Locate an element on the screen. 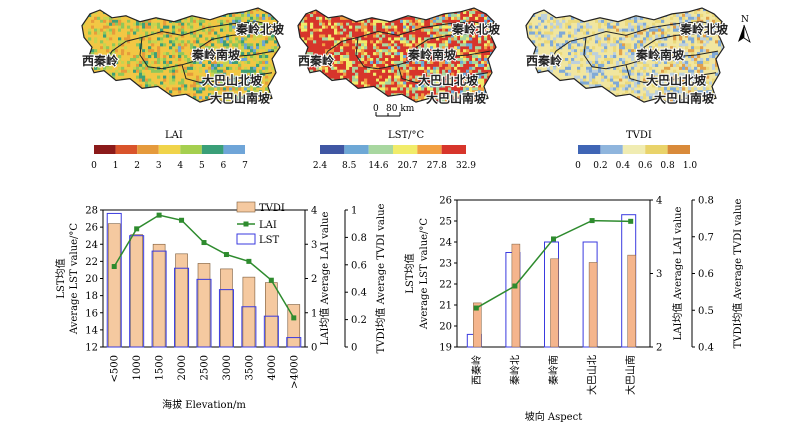  legend-tick-label: 14.6 is located at coordinates (378, 166).